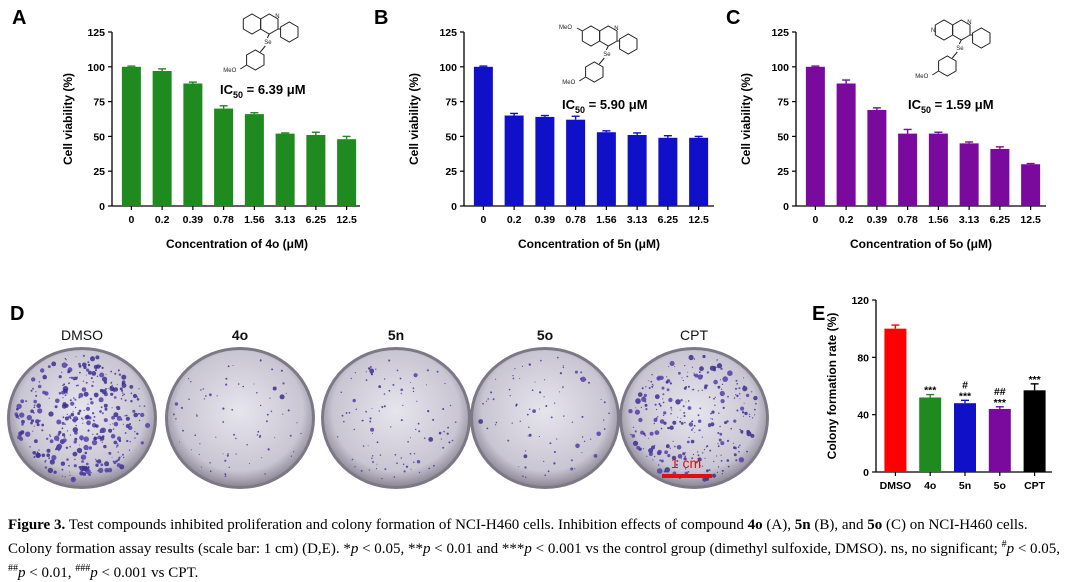  Describe the element at coordinates (969, 220) in the screenshot. I see `x-tick-label: 3.13` at that location.